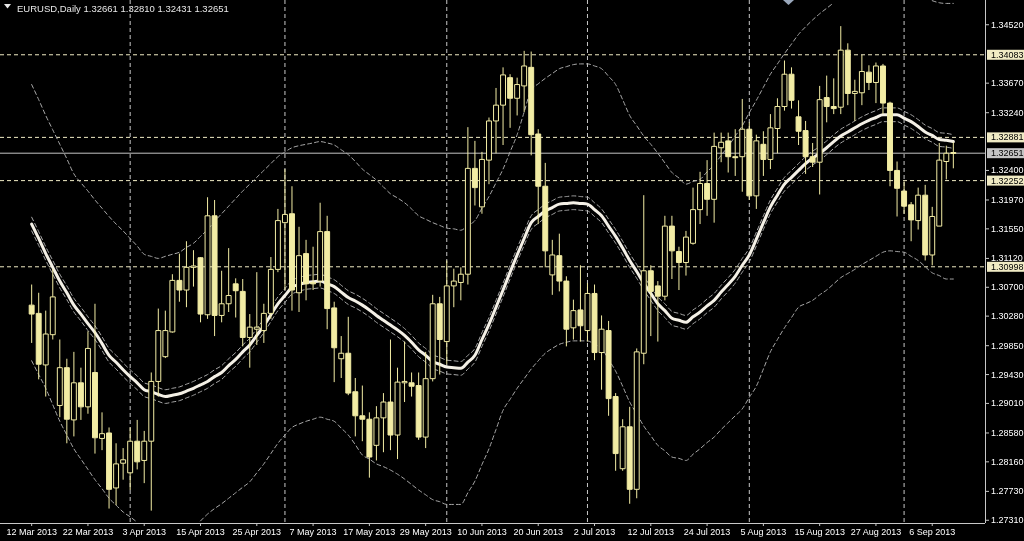 The width and height of the screenshot is (1024, 541). Describe the element at coordinates (1007, 170) in the screenshot. I see `y-tick-label: 1.32400` at that location.